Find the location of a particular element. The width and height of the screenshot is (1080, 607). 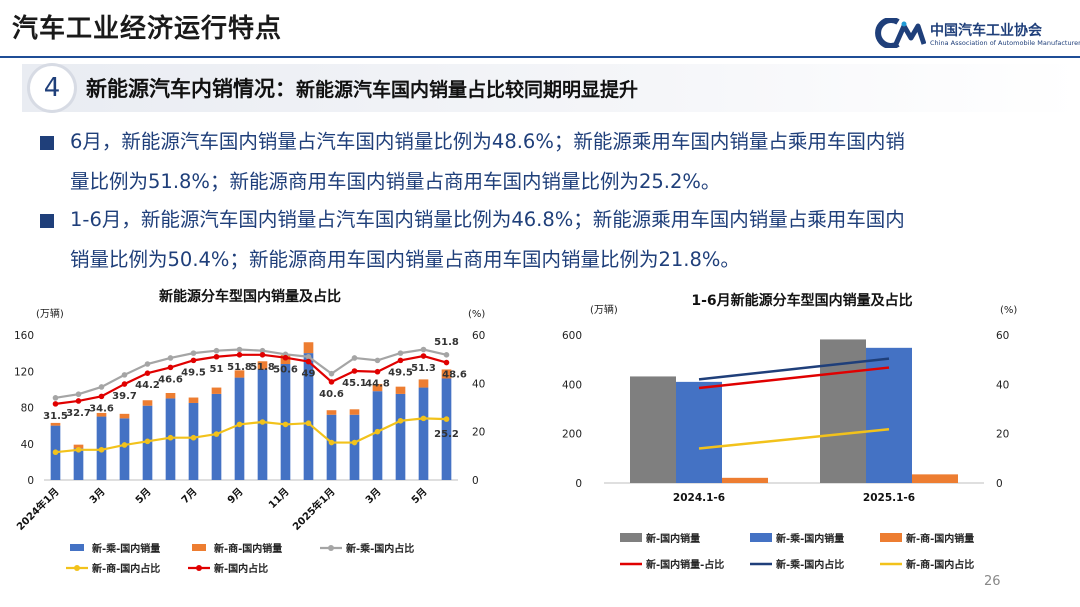

legend-label: 新-国内销量-占比 is located at coordinates (685, 564).